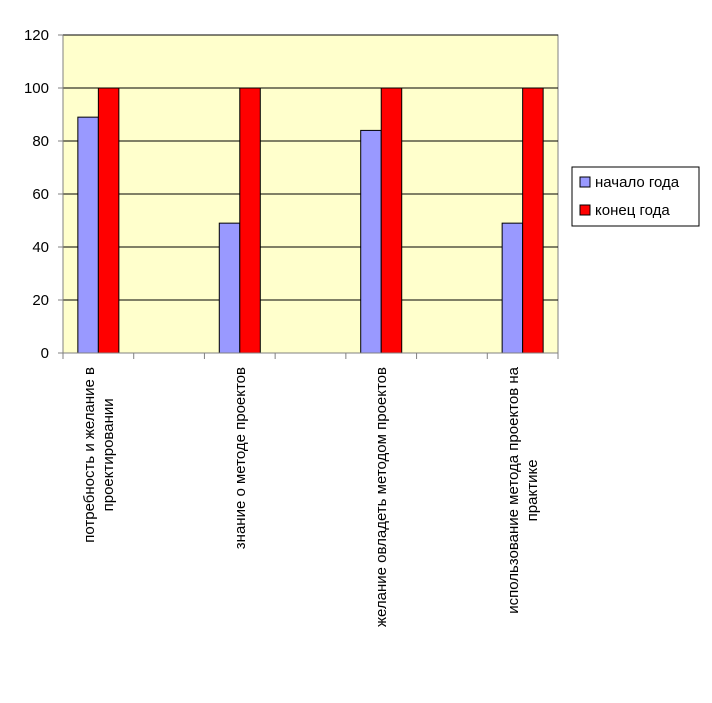  What do you see at coordinates (40, 194) in the screenshot?
I see `y-tick-label: 60` at bounding box center [40, 194].